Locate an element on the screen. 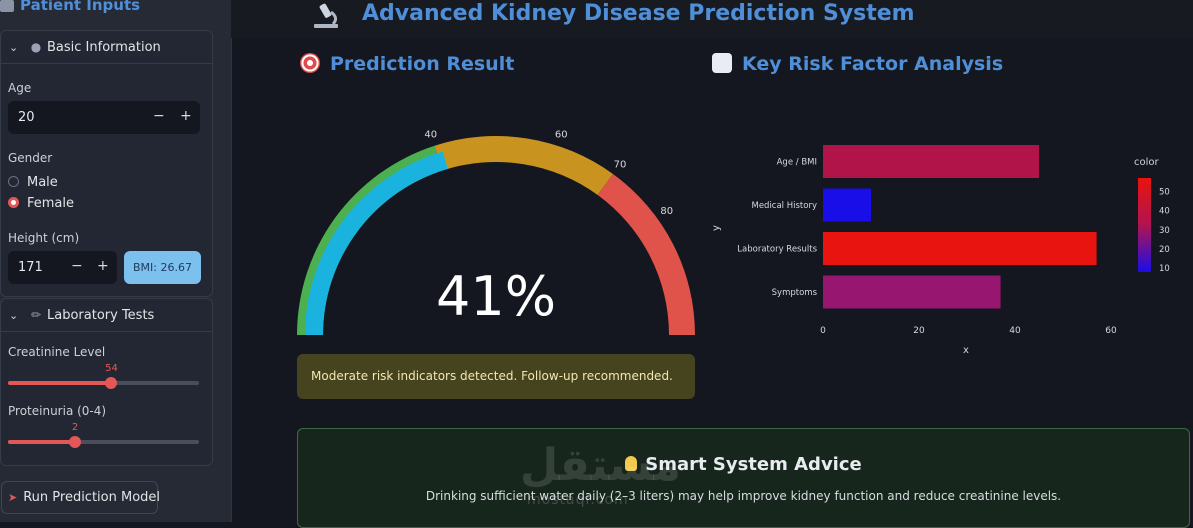 The height and width of the screenshot is (528, 1193). age-label: Age is located at coordinates (20, 88).